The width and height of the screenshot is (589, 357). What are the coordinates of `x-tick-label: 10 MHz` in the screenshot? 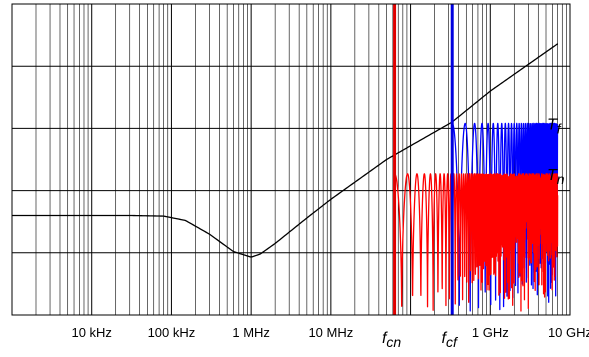 It's located at (330, 332).